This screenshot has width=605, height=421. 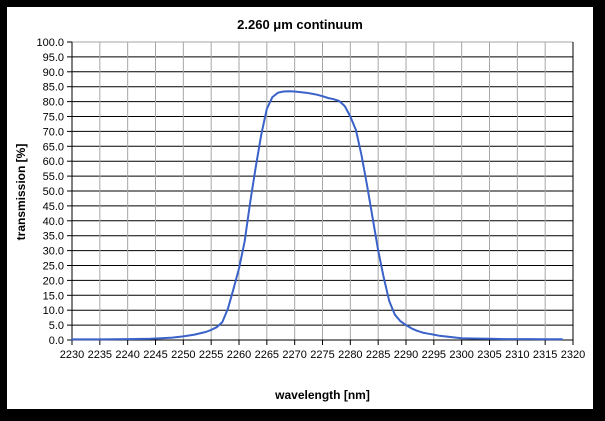 I want to click on y-tick-label: 60.0, so click(x=53, y=162).